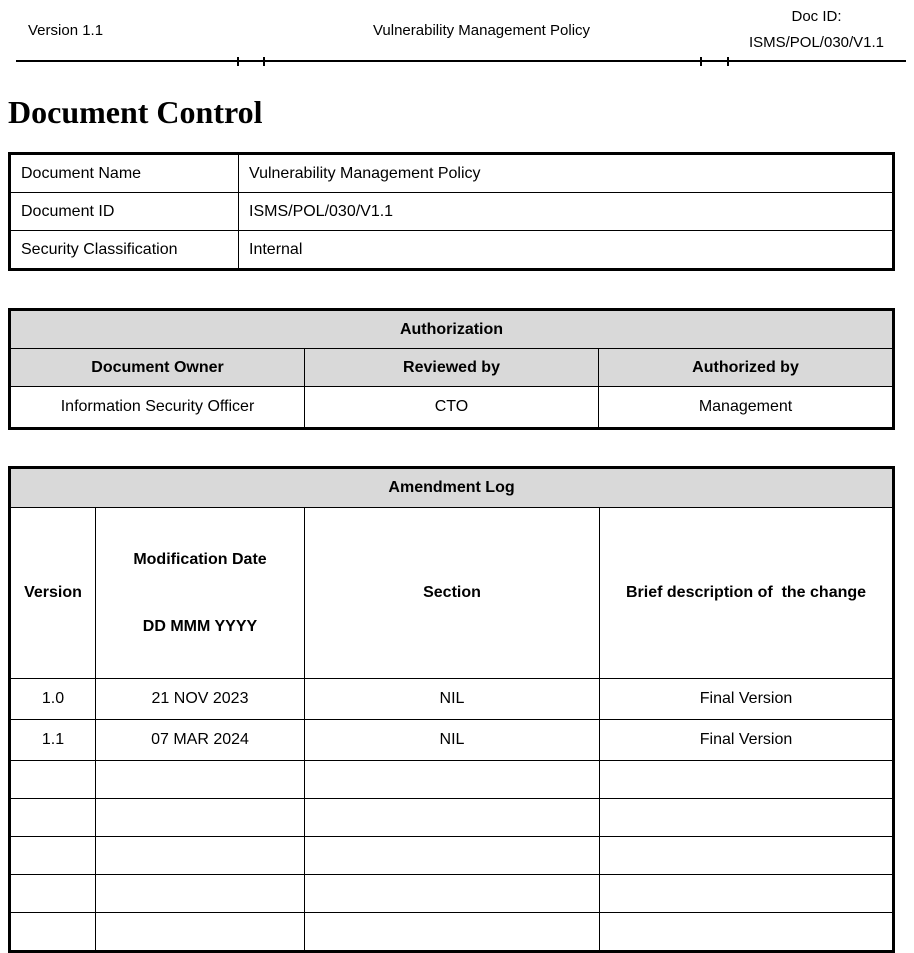  What do you see at coordinates (566, 211) in the screenshot?
I see `doc-id-value-cell: ISMS/POL/030/V1.1` at bounding box center [566, 211].